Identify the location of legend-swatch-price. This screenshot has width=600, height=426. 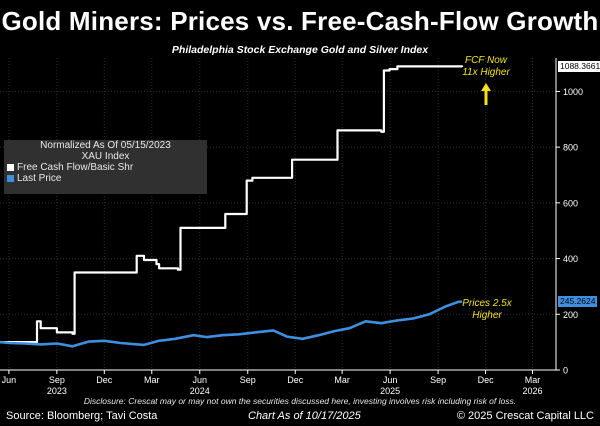
(10, 178).